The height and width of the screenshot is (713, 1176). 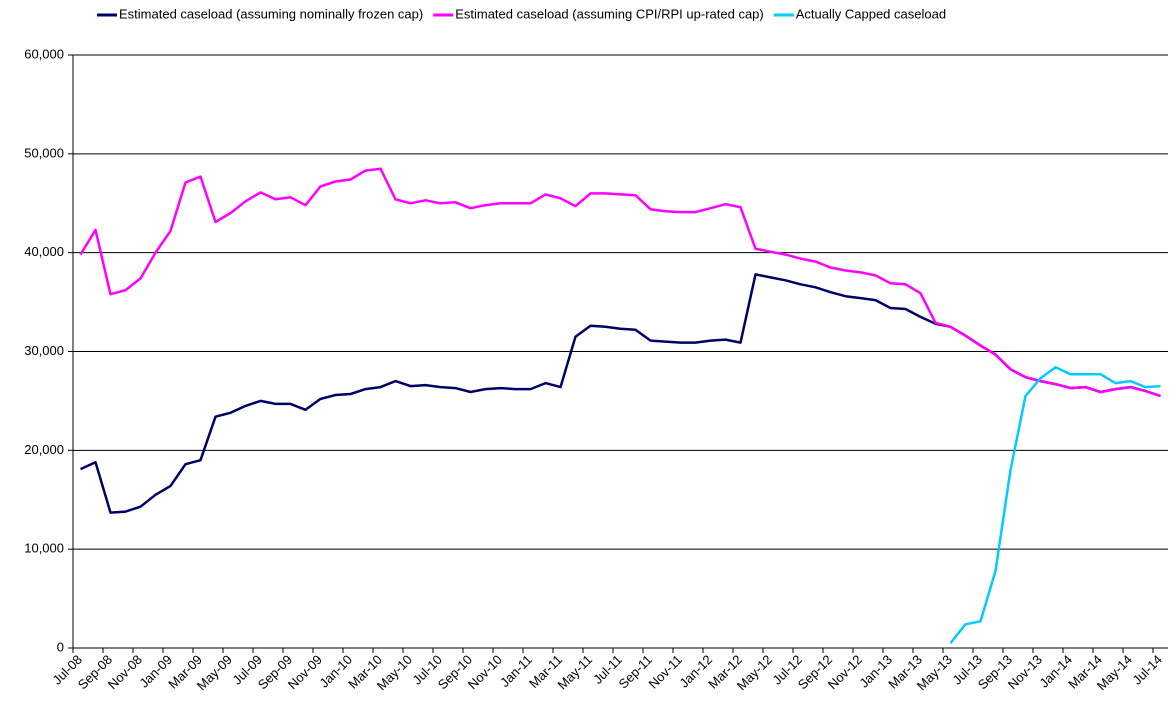 I want to click on y-tick-label: 50,000, so click(x=44, y=152).